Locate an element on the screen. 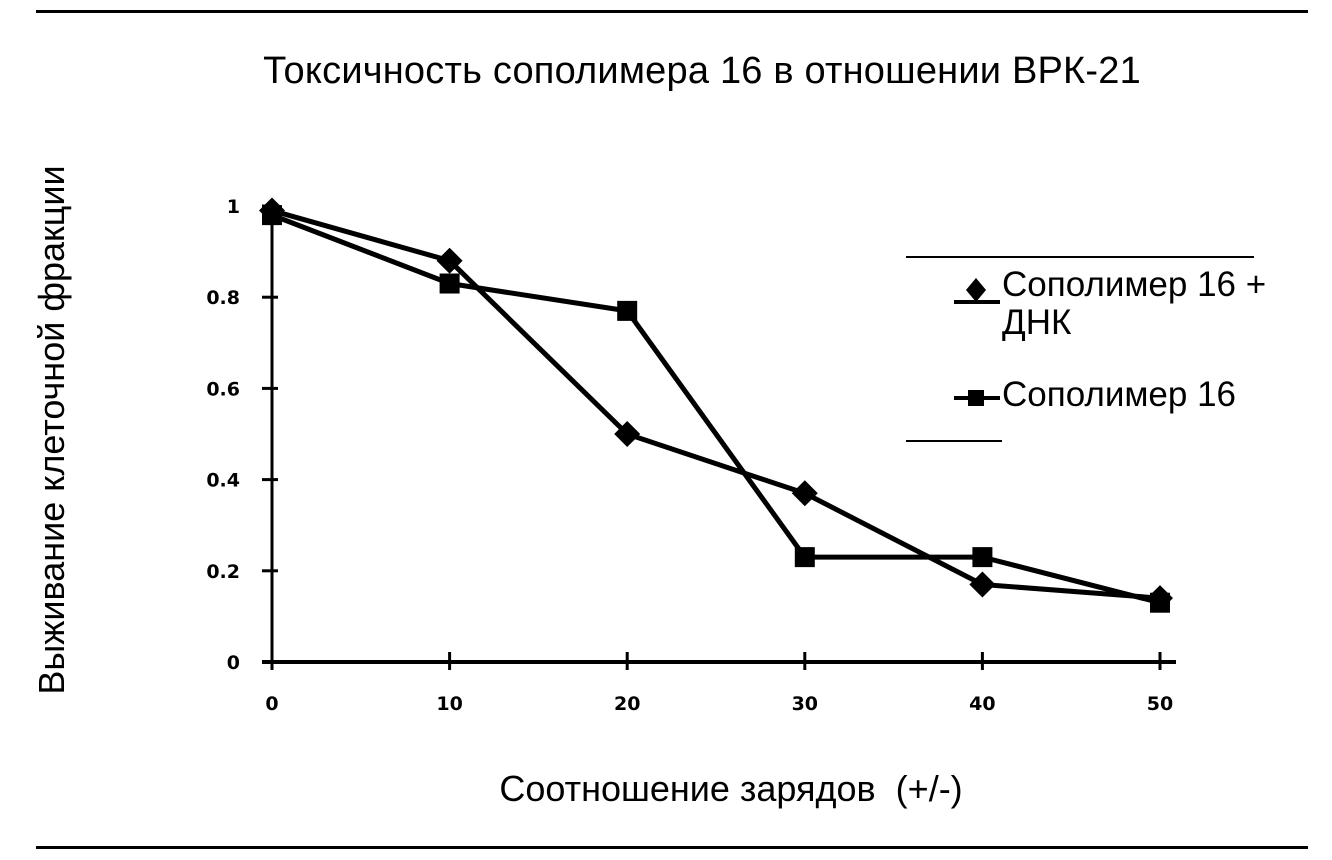 The image size is (1332, 860). x-tick-label: 40 is located at coordinates (982, 704).